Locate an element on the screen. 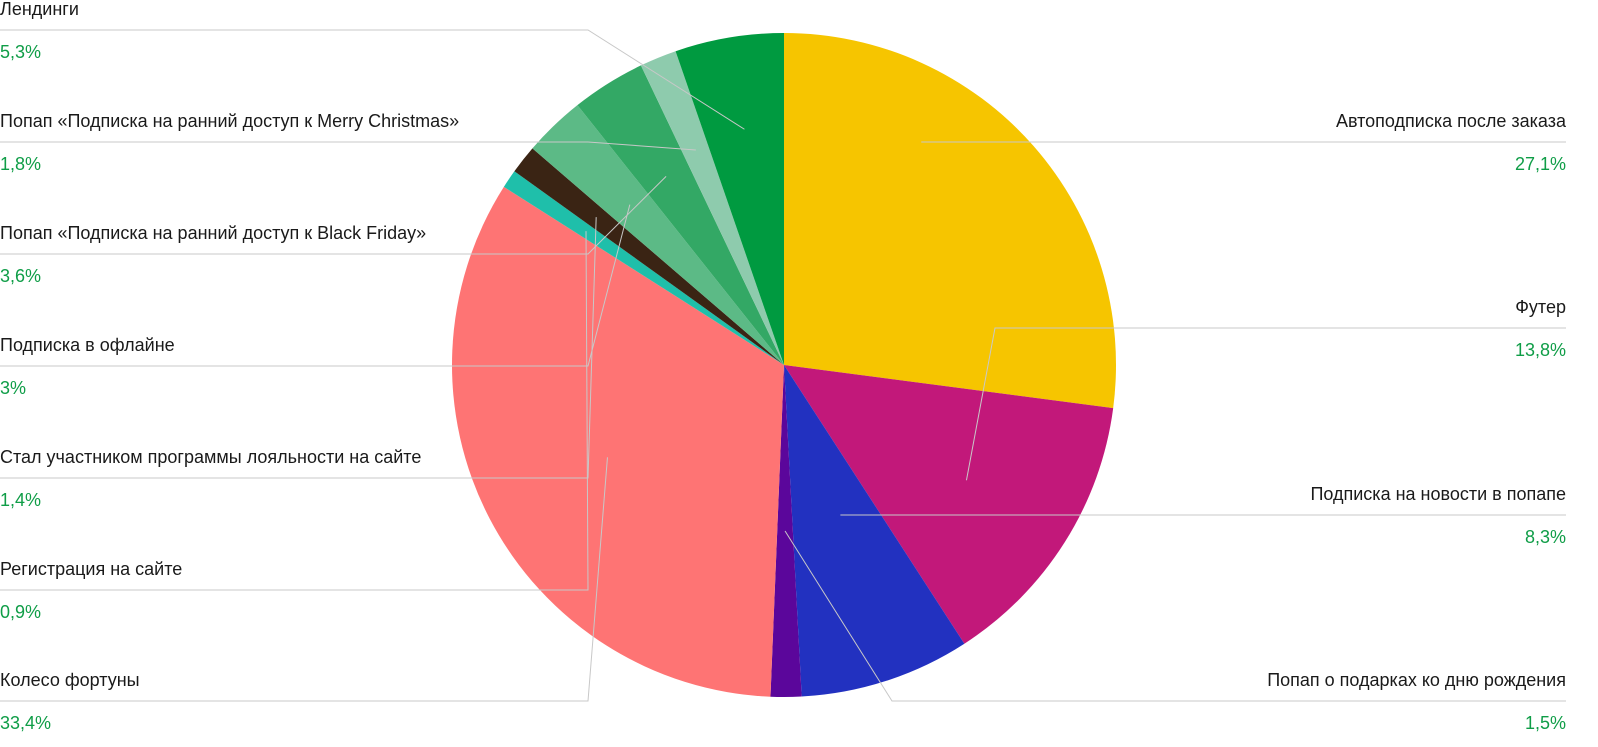 This screenshot has height=747, width=1598. slice-value-4: 33,4% is located at coordinates (25, 723).